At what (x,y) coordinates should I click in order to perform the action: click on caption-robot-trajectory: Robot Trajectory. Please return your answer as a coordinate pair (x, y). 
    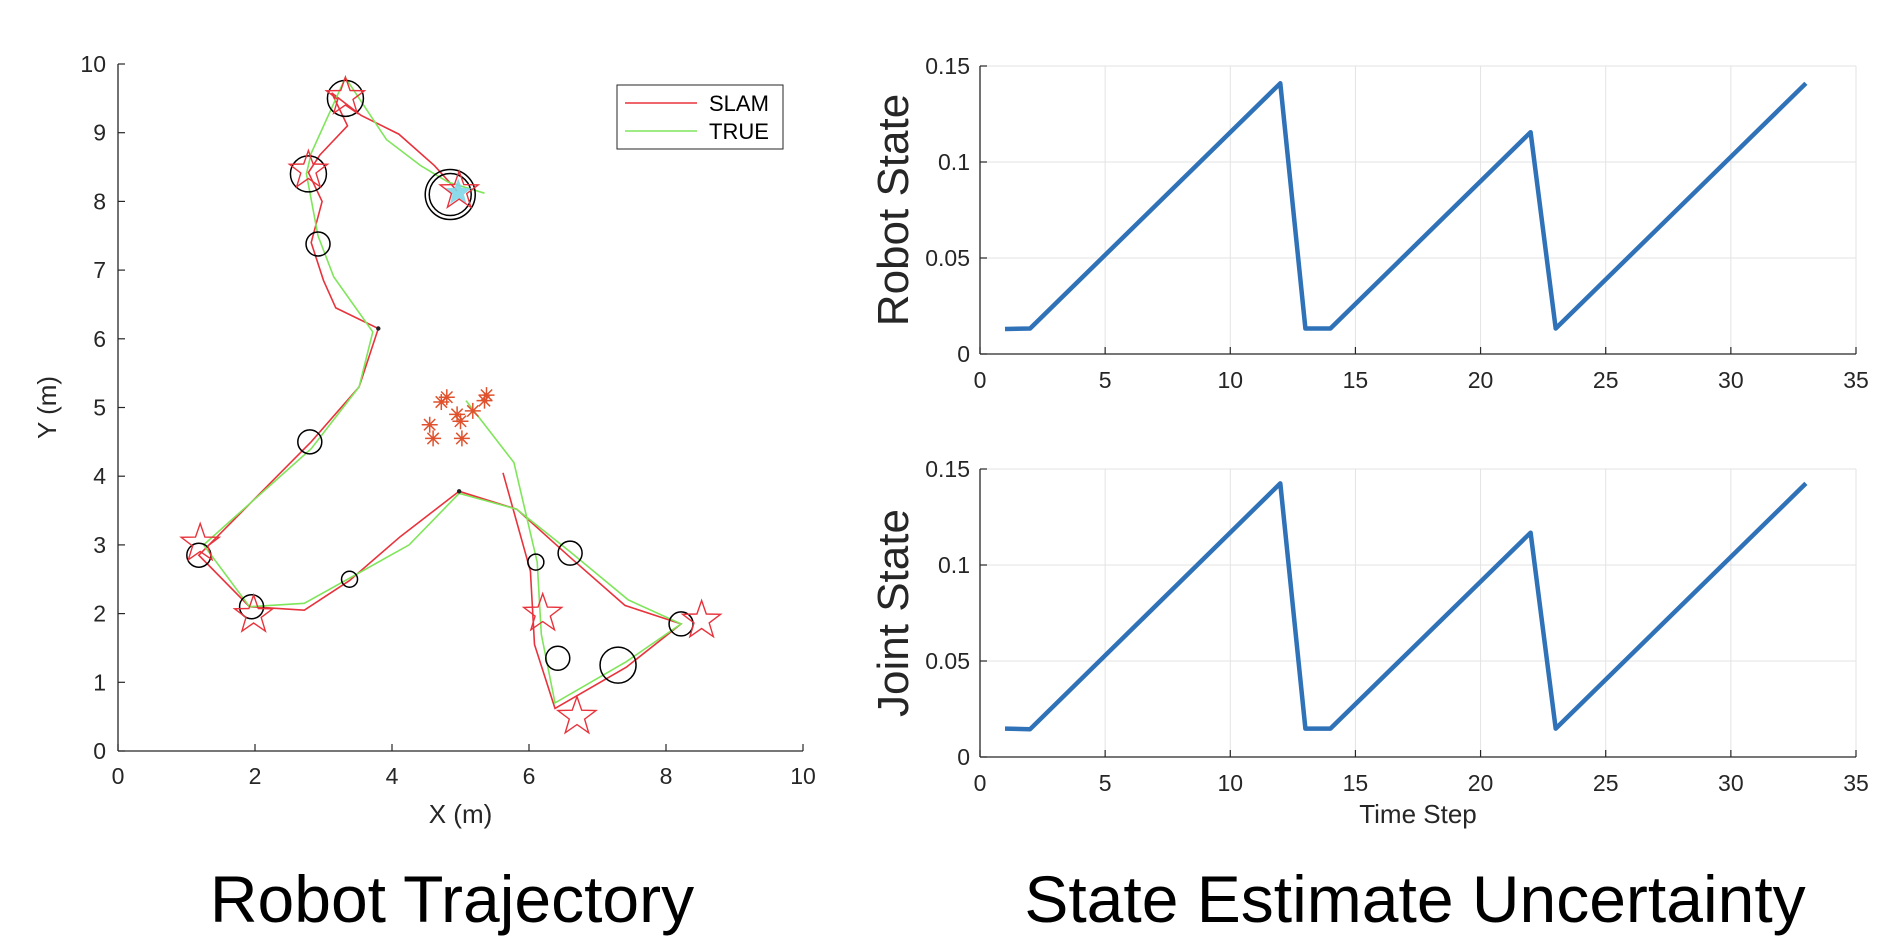
    Looking at the image, I should click on (452, 899).